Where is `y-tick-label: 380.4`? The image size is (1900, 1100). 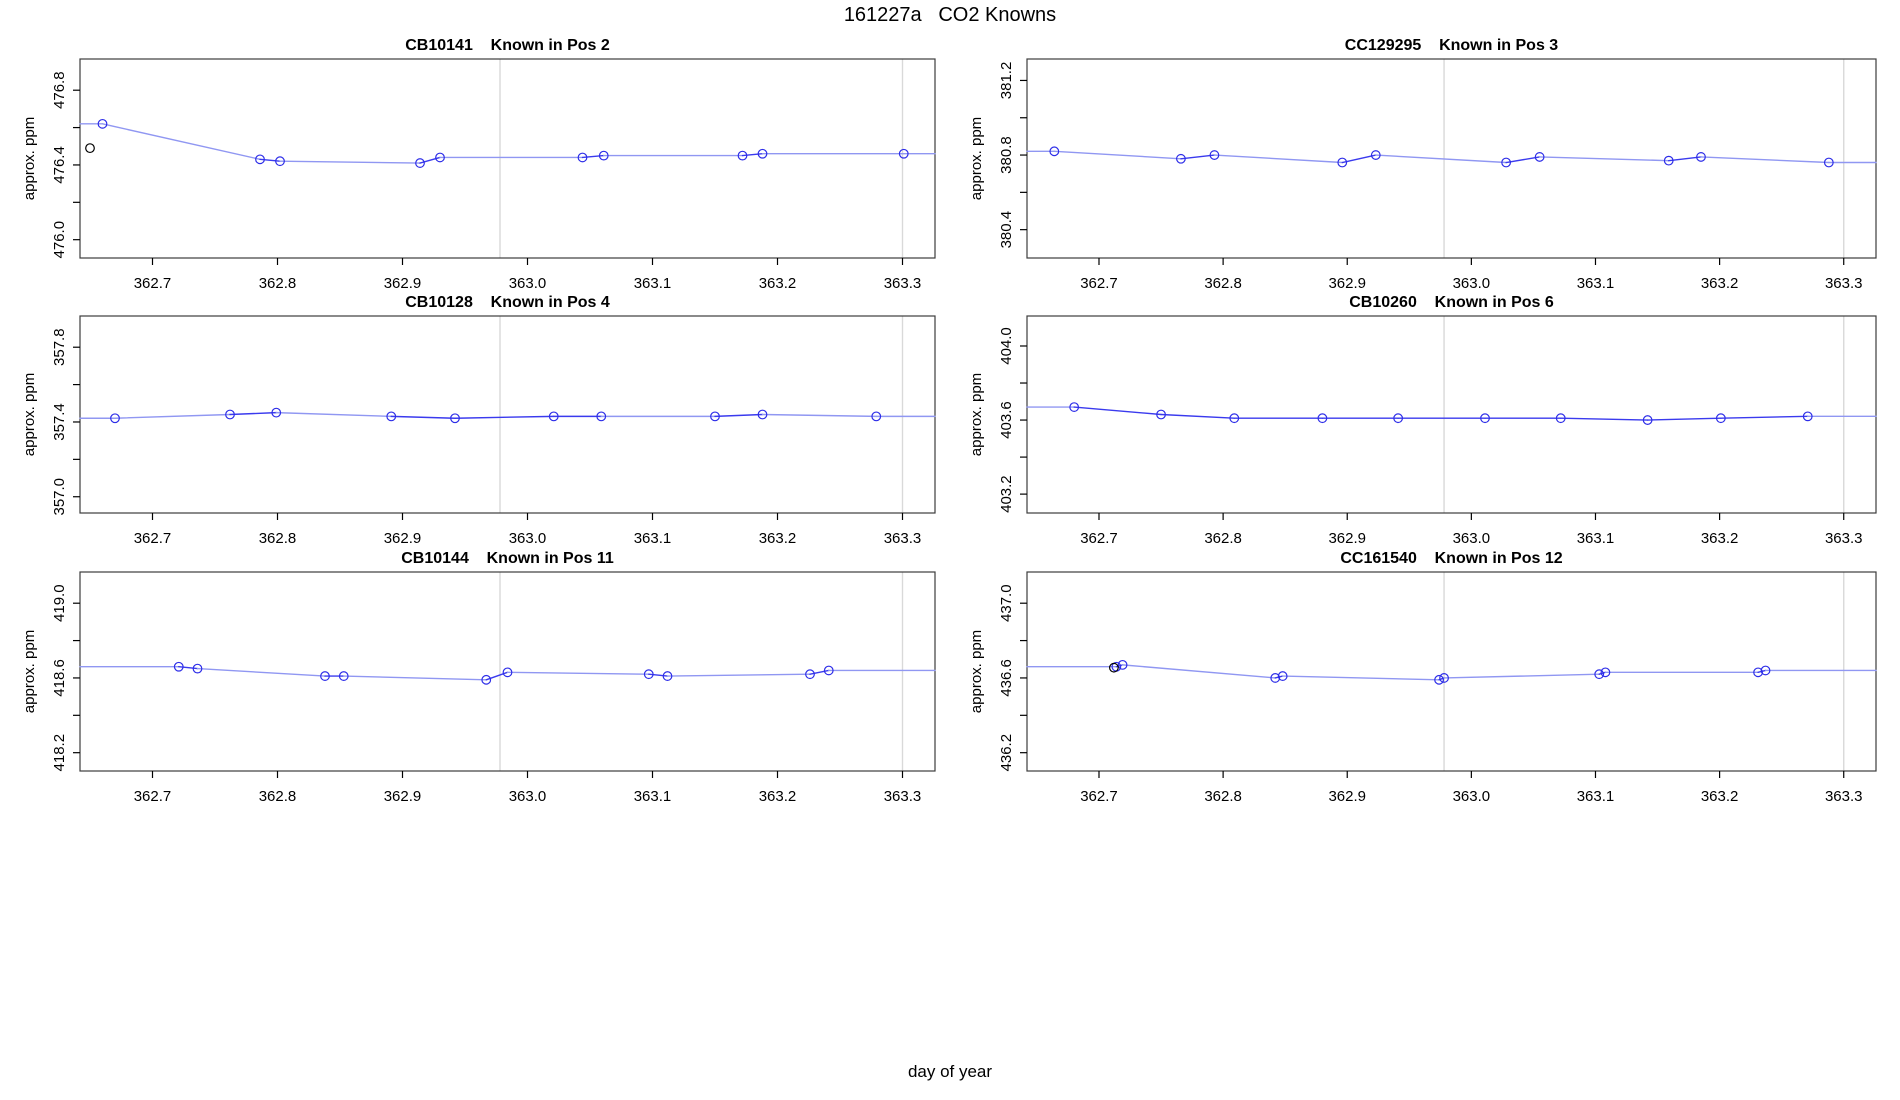
y-tick-label: 380.4 is located at coordinates (1006, 230).